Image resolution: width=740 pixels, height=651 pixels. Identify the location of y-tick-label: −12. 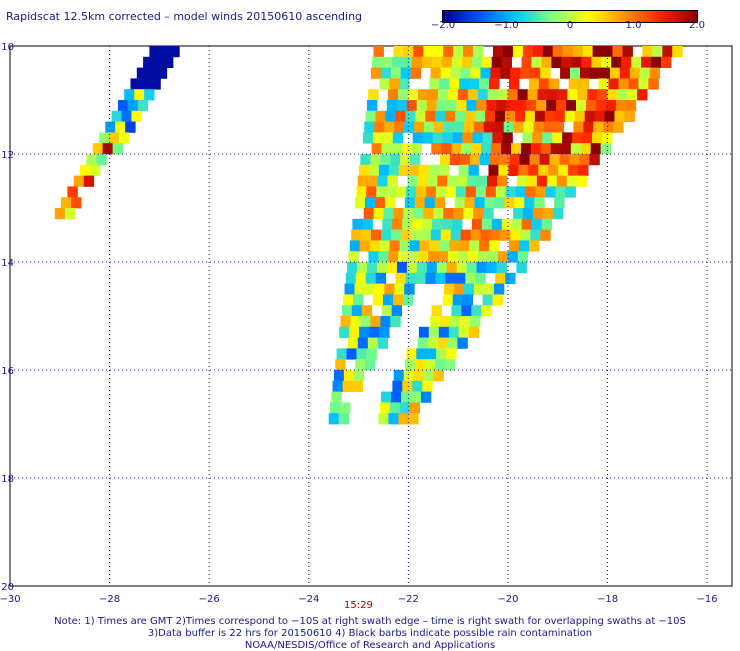
(7, 155).